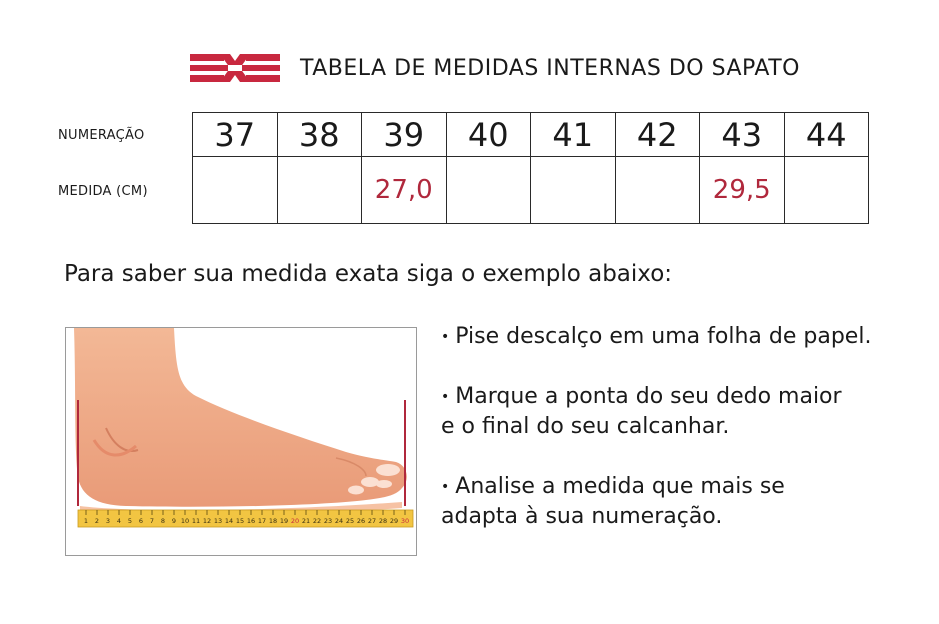  Describe the element at coordinates (97, 521) in the screenshot. I see `ruler-tick-label: 2` at that location.